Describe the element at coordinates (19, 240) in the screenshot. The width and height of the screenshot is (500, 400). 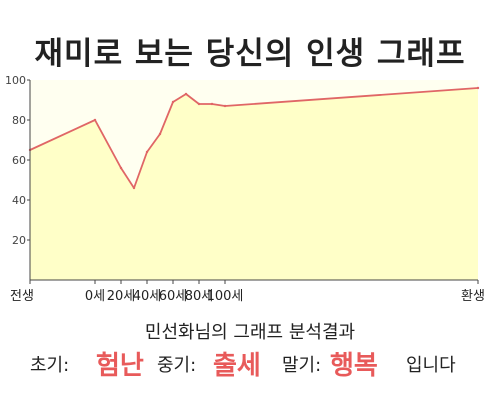
I see `y-tick-label: 20` at that location.